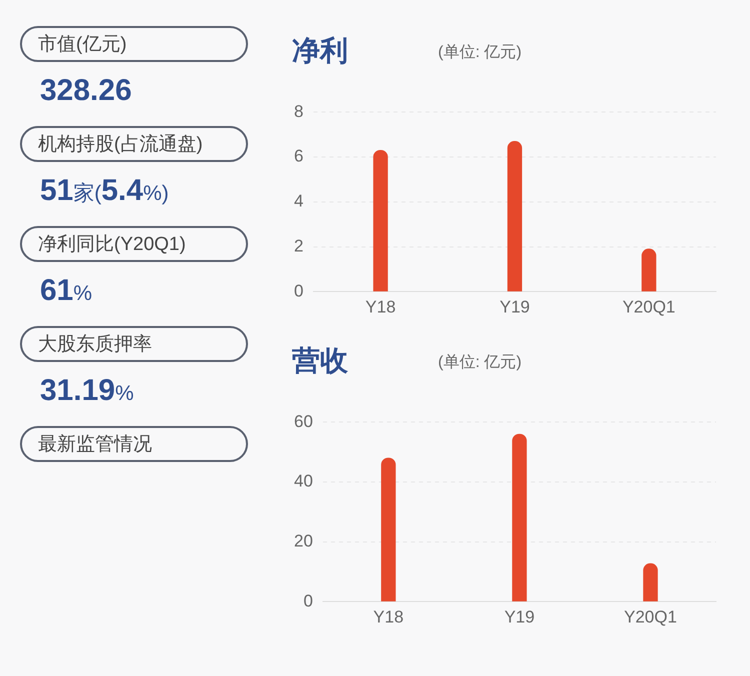 This screenshot has width=750, height=676. Describe the element at coordinates (299, 201) in the screenshot. I see `y-tick-label: 4` at that location.